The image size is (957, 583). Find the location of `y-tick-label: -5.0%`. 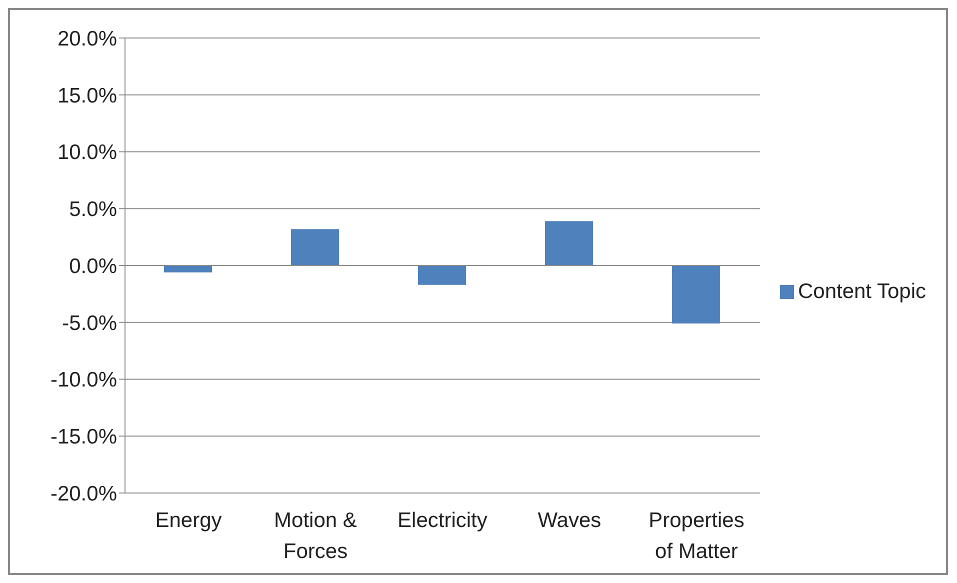

y-tick-label: -5.0% is located at coordinates (89, 323).